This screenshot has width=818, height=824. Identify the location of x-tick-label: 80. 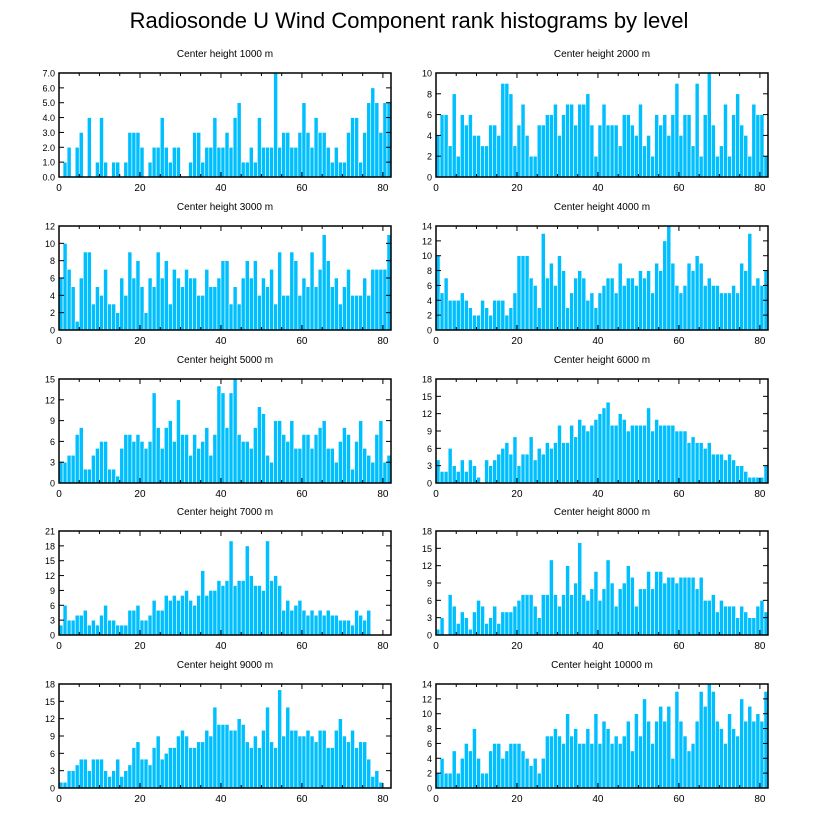
(383, 188).